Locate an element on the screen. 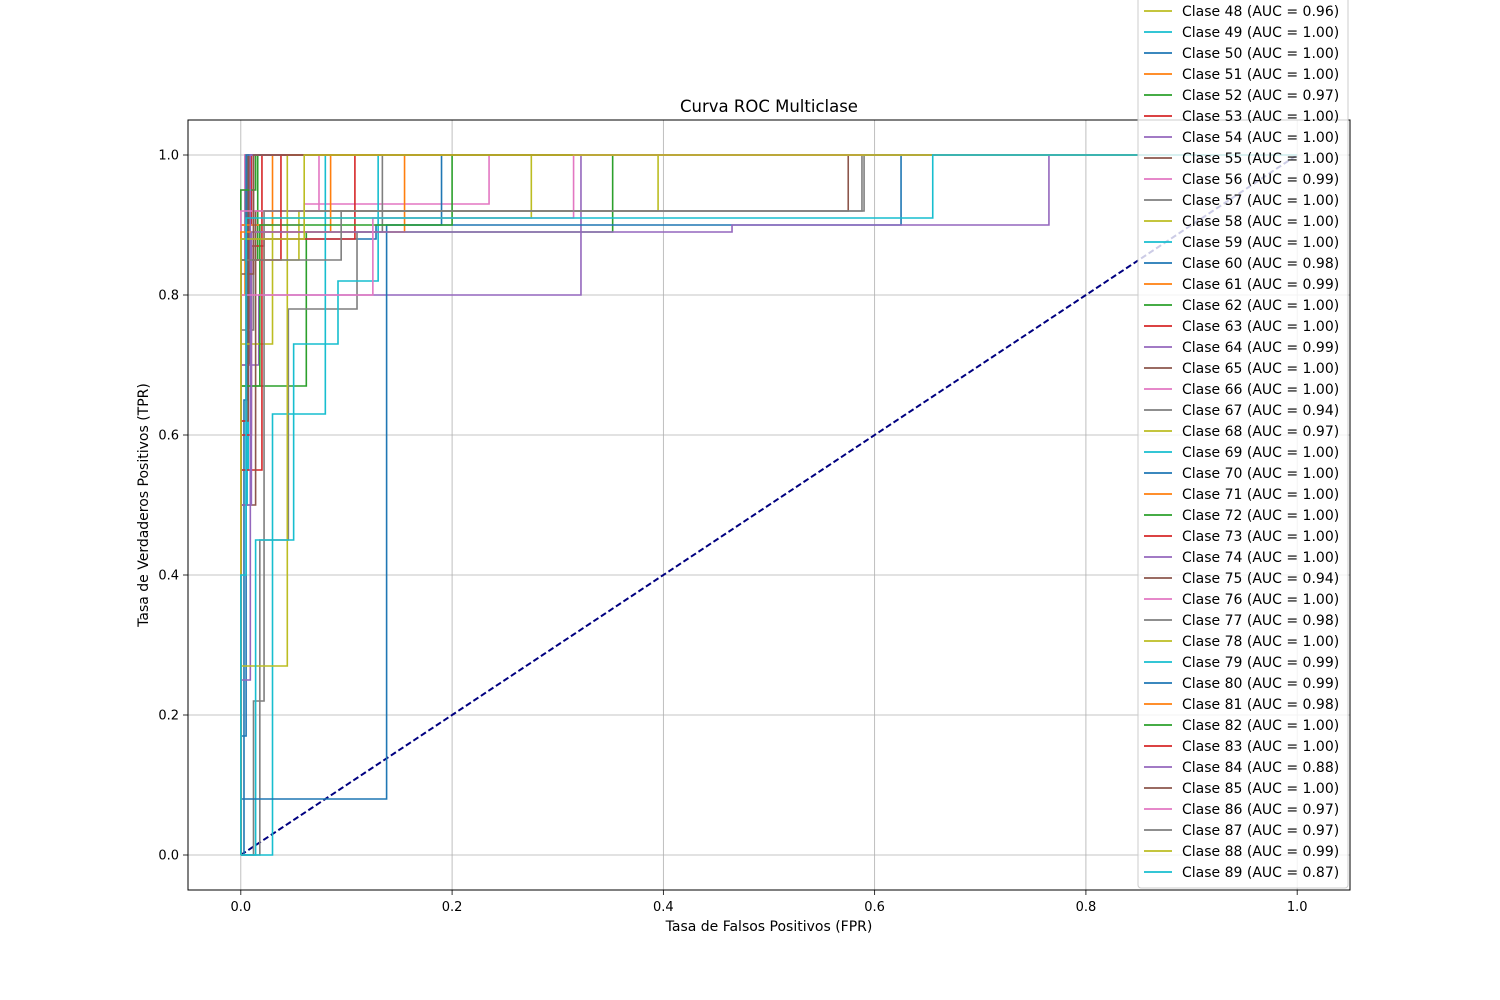 Image resolution: width=1500 pixels, height=1000 pixels. y-tick-label: 0.0 is located at coordinates (168, 856).